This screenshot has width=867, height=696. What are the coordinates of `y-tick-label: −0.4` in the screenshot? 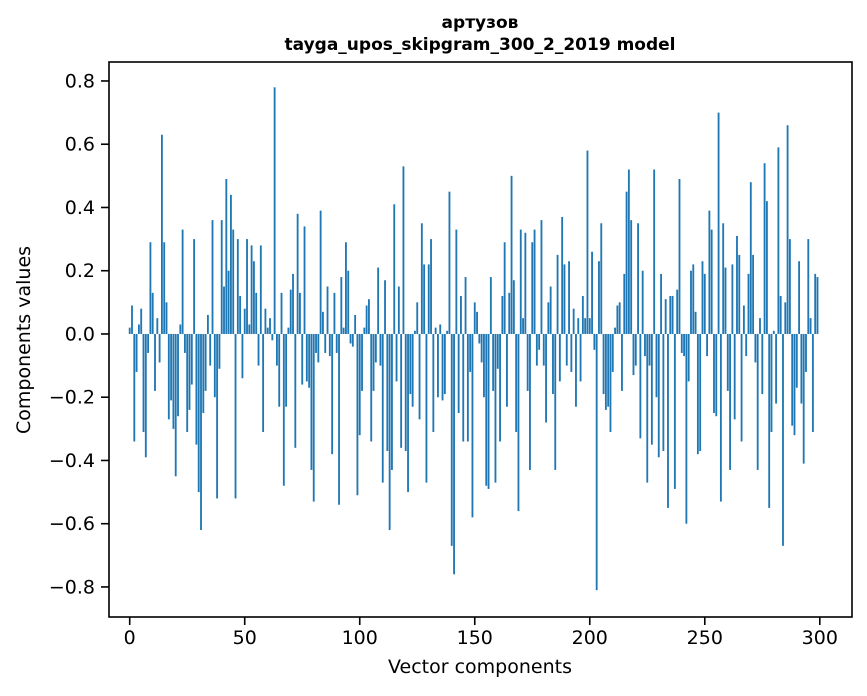 It's located at (72, 461).